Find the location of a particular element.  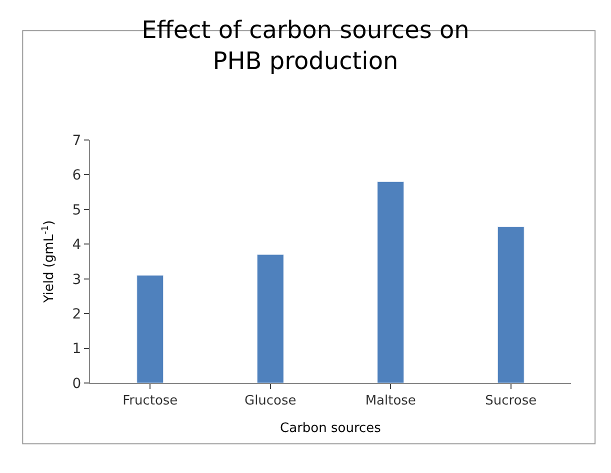

x-tick-label: Glucose is located at coordinates (270, 401).